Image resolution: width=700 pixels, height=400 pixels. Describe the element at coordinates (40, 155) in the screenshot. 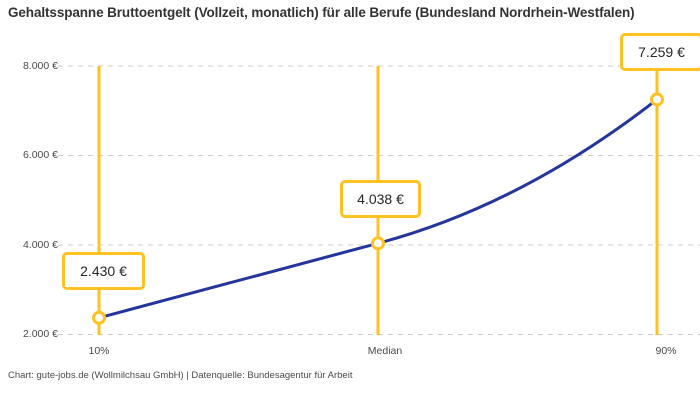

I see `y-tick-label-6000: 6.000 €` at that location.